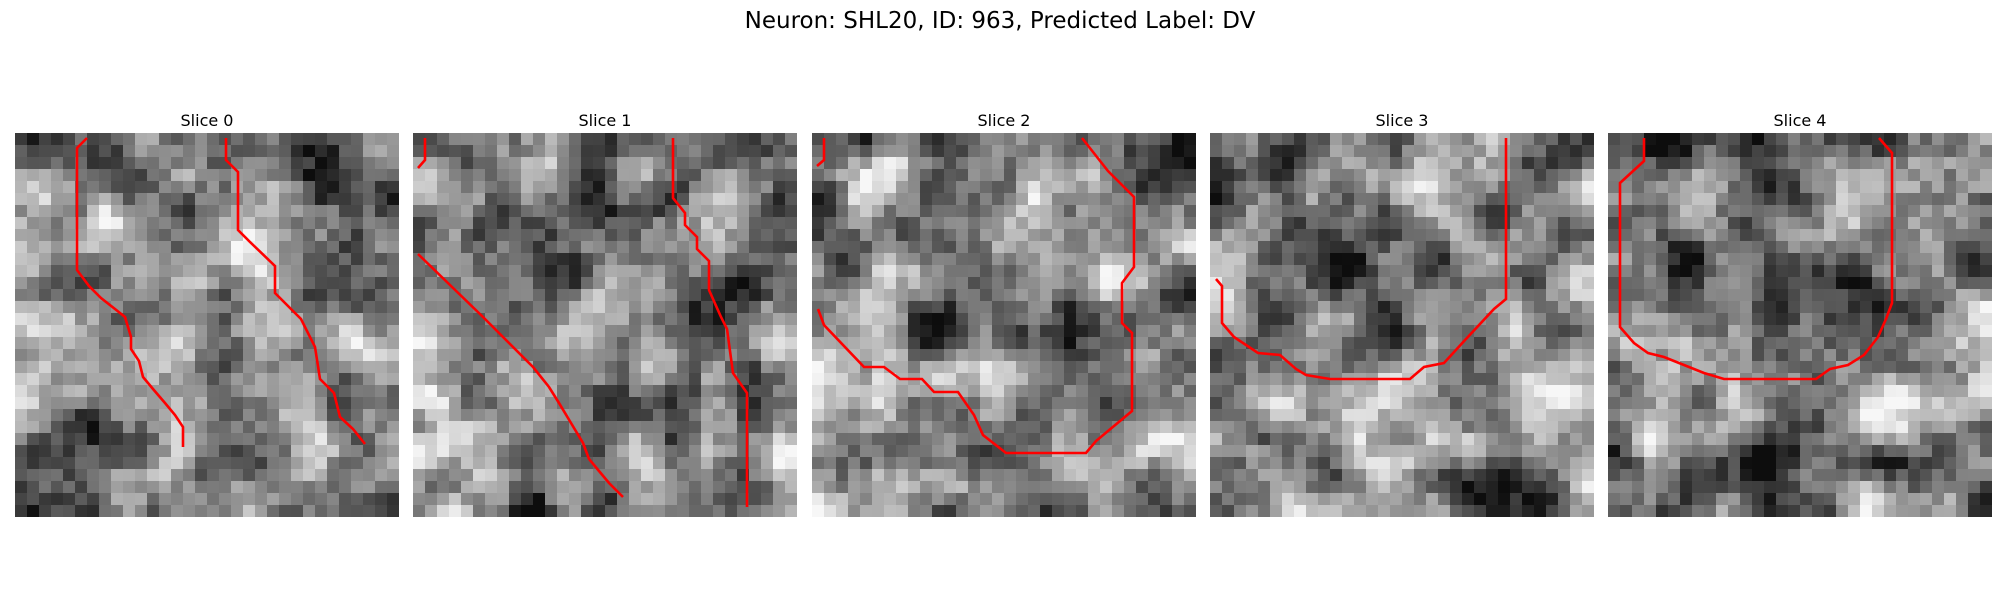 The width and height of the screenshot is (2000, 600). Describe the element at coordinates (1402, 121) in the screenshot. I see `slice-title-3: Slice 3` at that location.